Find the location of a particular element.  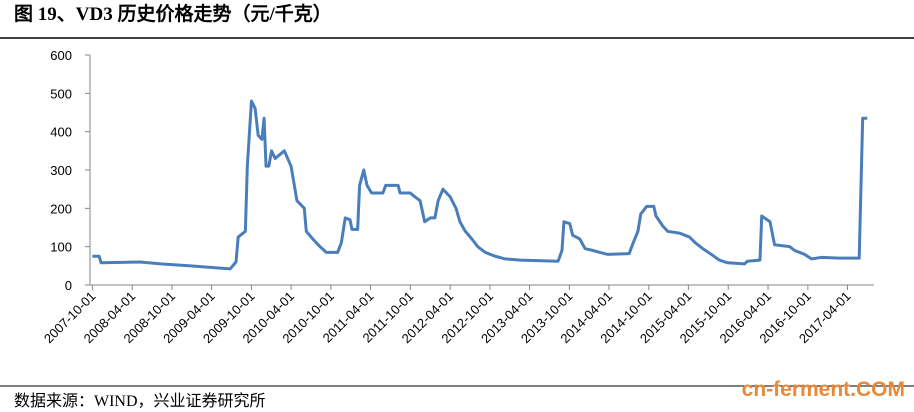

source-note: 数据来源：WIND，兴业证券研究所 is located at coordinates (140, 401).